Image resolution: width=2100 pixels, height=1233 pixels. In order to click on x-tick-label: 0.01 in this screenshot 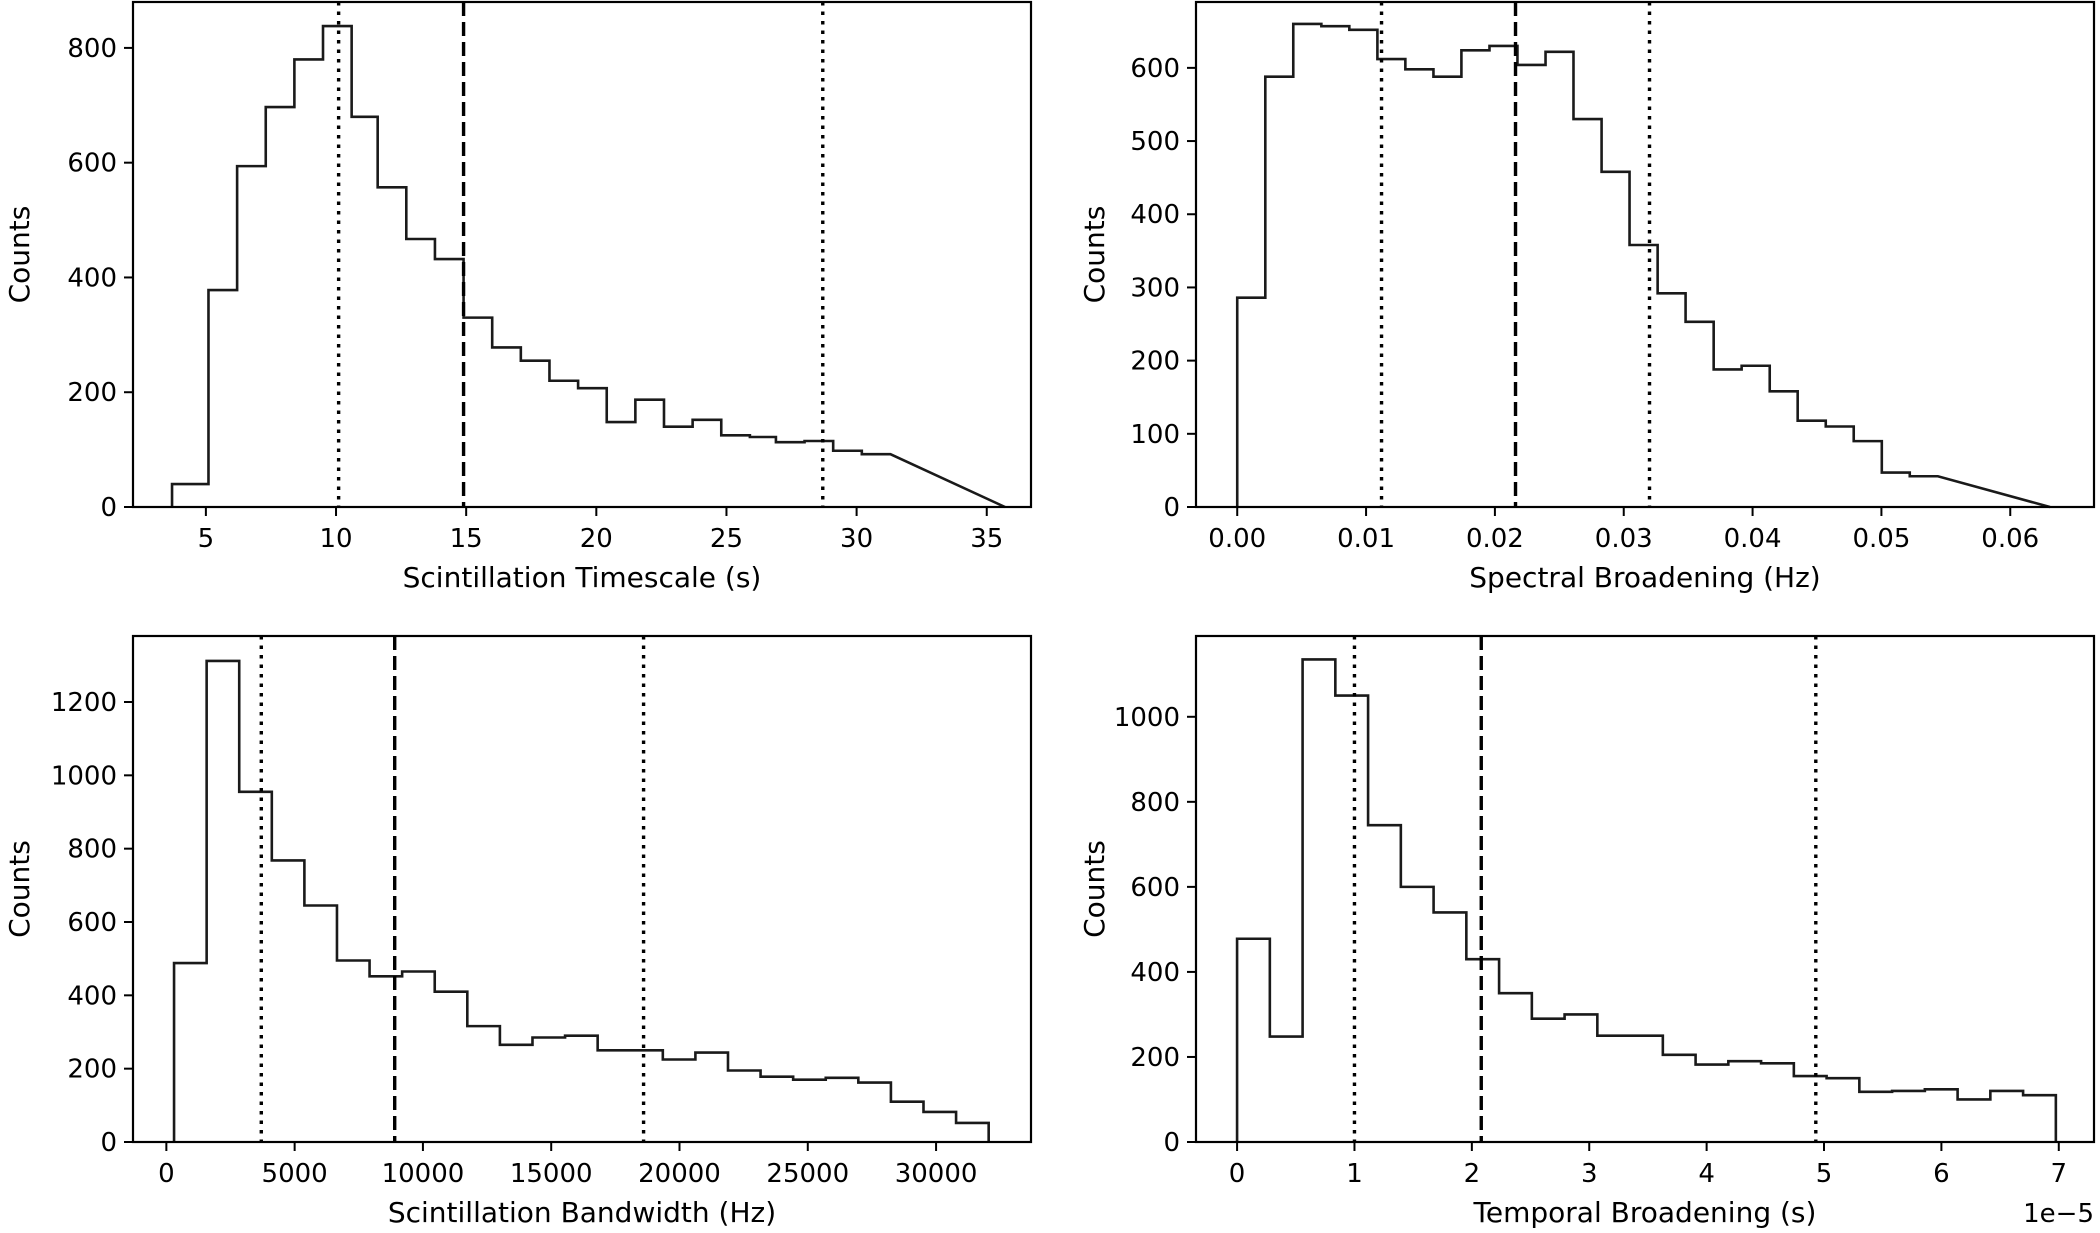, I will do `click(1366, 539)`.